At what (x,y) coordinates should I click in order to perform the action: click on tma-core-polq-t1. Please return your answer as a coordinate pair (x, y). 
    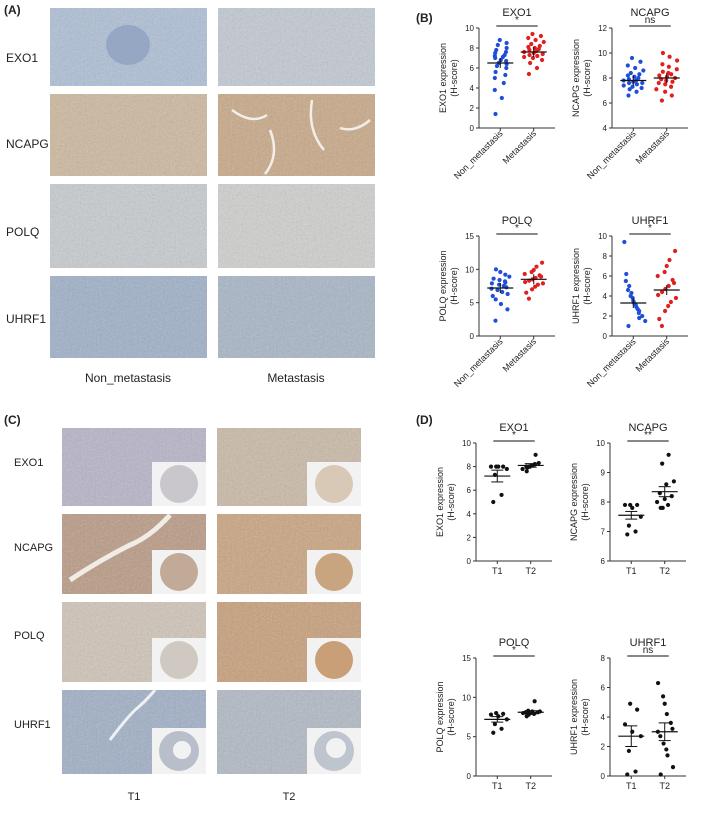
    Looking at the image, I should click on (179, 660).